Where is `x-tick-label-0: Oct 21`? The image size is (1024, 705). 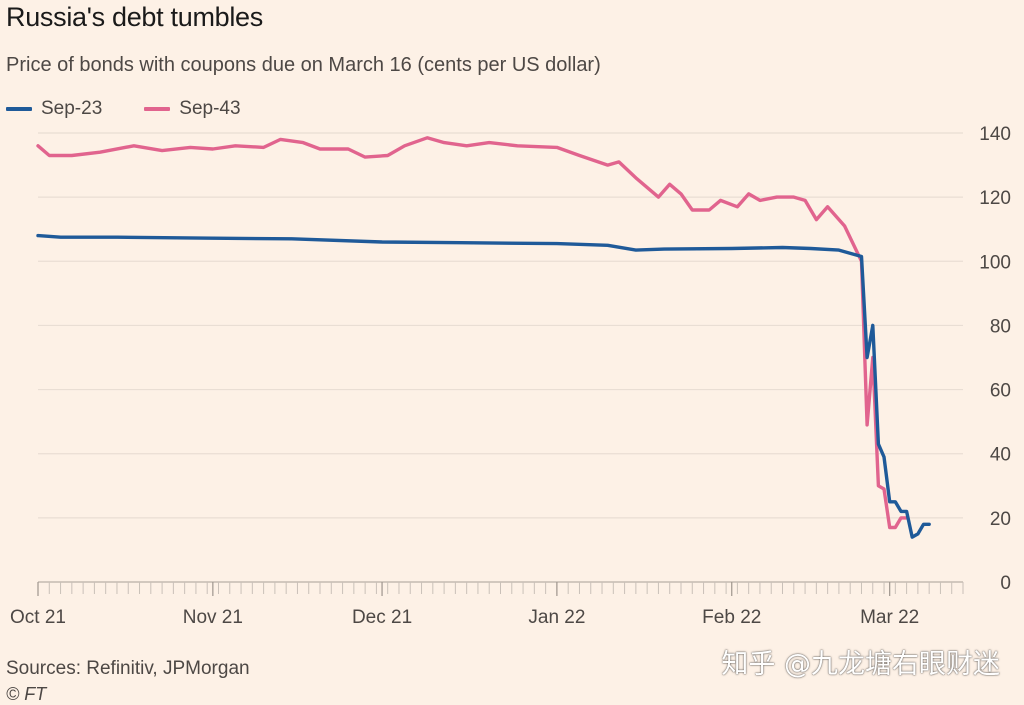
x-tick-label-0: Oct 21 is located at coordinates (38, 617).